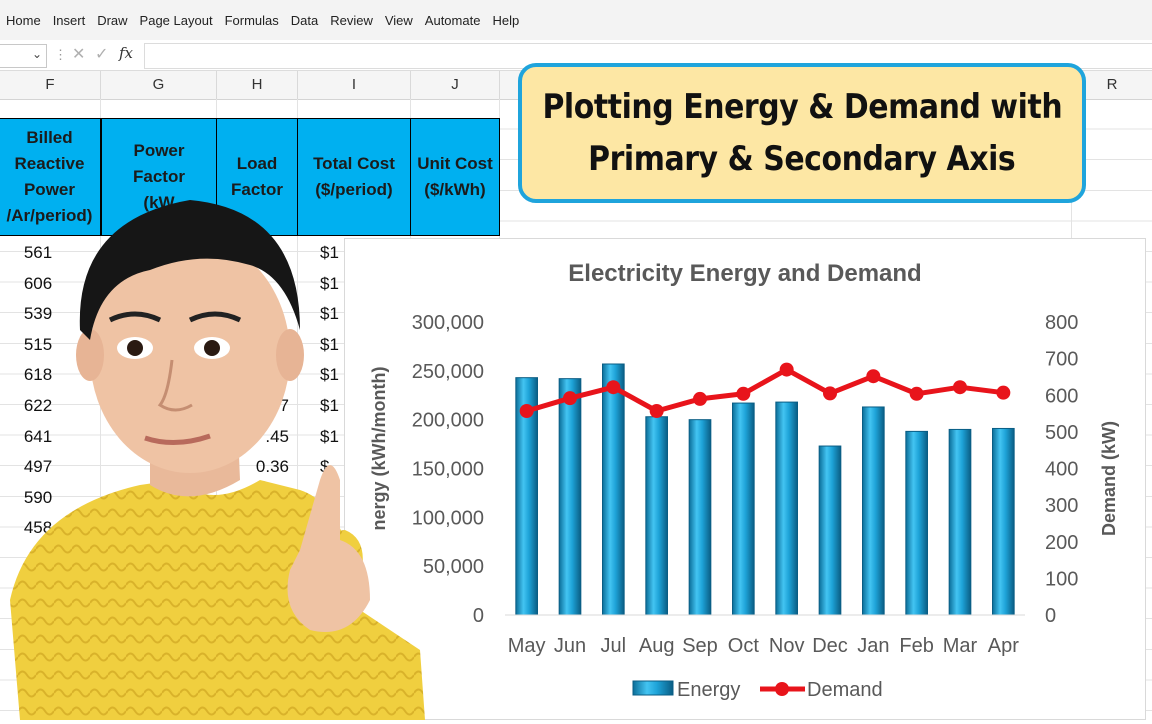  What do you see at coordinates (1112, 84) in the screenshot?
I see `column-header-r: R` at bounding box center [1112, 84].